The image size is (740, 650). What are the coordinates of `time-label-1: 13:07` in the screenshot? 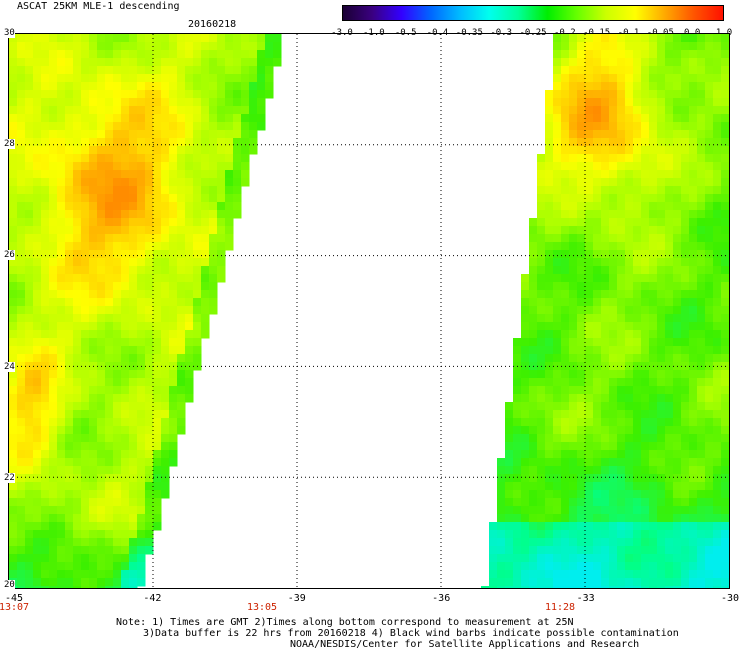 It's located at (15, 607).